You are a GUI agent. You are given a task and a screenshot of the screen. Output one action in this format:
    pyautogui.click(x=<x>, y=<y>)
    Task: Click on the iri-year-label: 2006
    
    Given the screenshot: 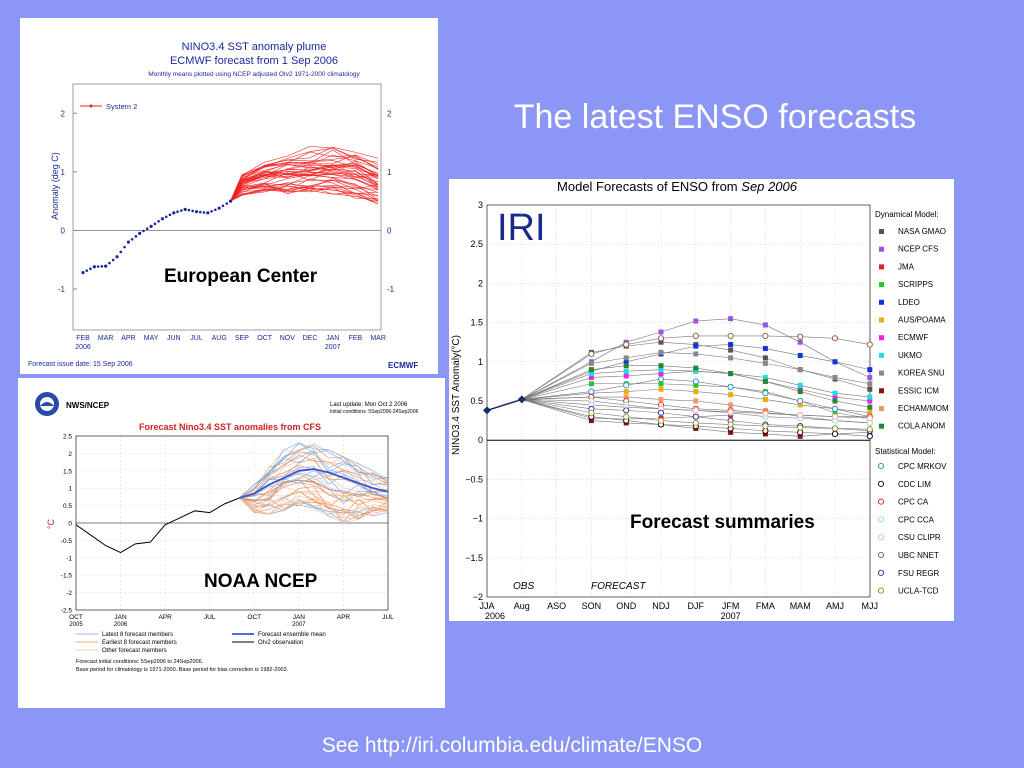 What is the action you would take?
    pyautogui.click(x=495, y=616)
    